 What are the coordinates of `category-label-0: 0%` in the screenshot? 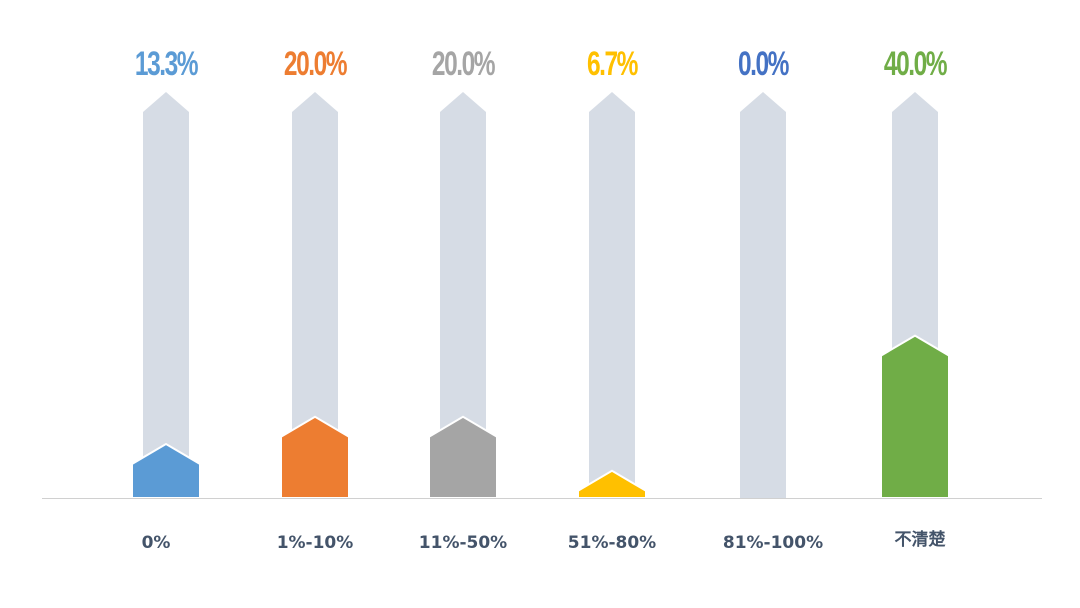 It's located at (156, 543).